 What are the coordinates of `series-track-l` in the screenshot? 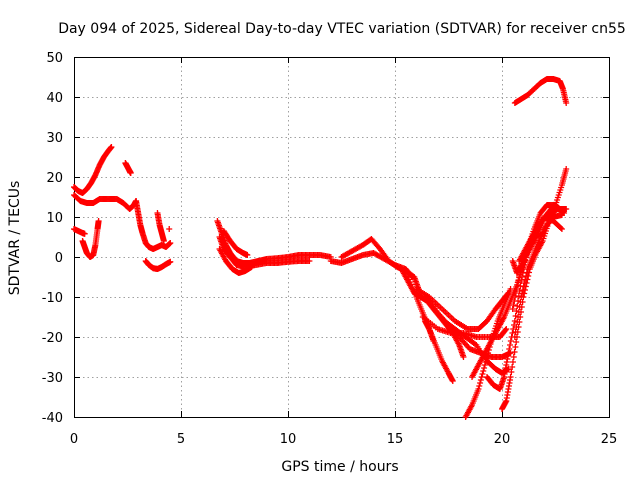 It's located at (235, 261).